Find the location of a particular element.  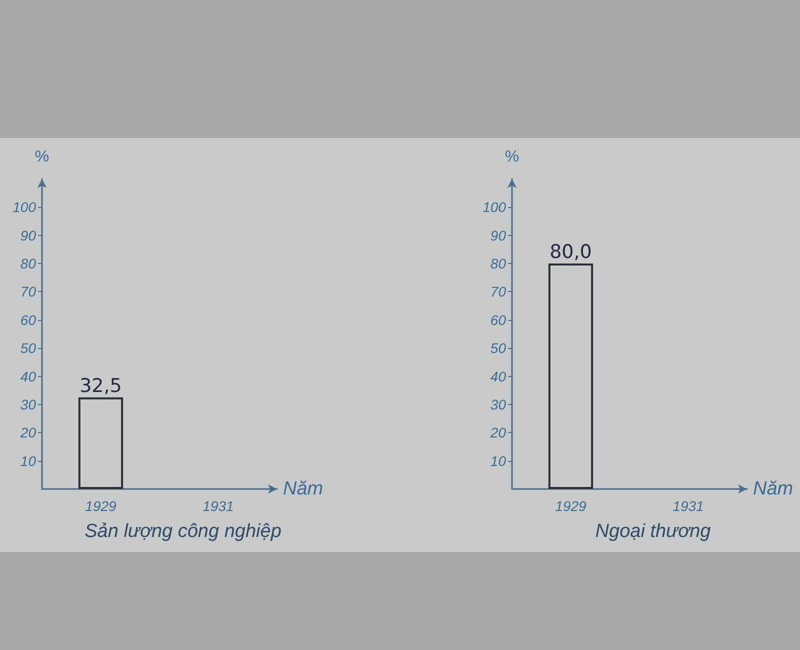

text: Ngoại thương is located at coordinates (653, 531).